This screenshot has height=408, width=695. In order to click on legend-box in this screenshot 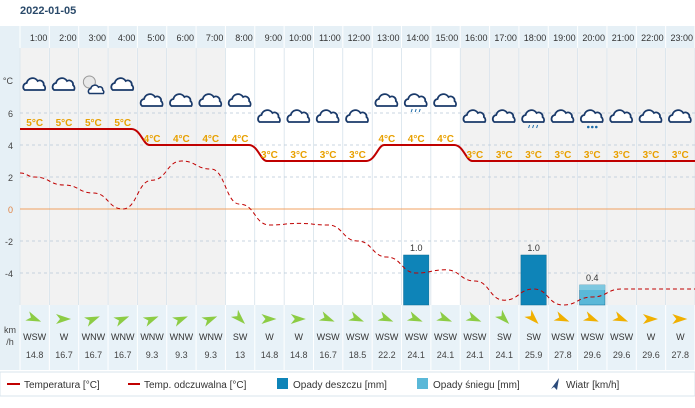, I will do `click(347, 384)`.